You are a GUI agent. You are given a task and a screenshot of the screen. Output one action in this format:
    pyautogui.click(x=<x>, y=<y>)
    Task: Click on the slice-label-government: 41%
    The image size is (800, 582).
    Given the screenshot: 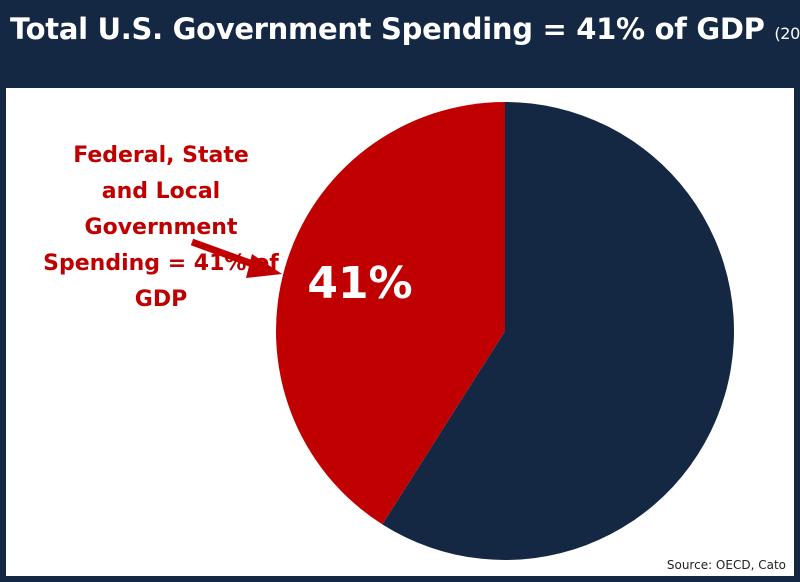 What is the action you would take?
    pyautogui.click(x=359, y=283)
    